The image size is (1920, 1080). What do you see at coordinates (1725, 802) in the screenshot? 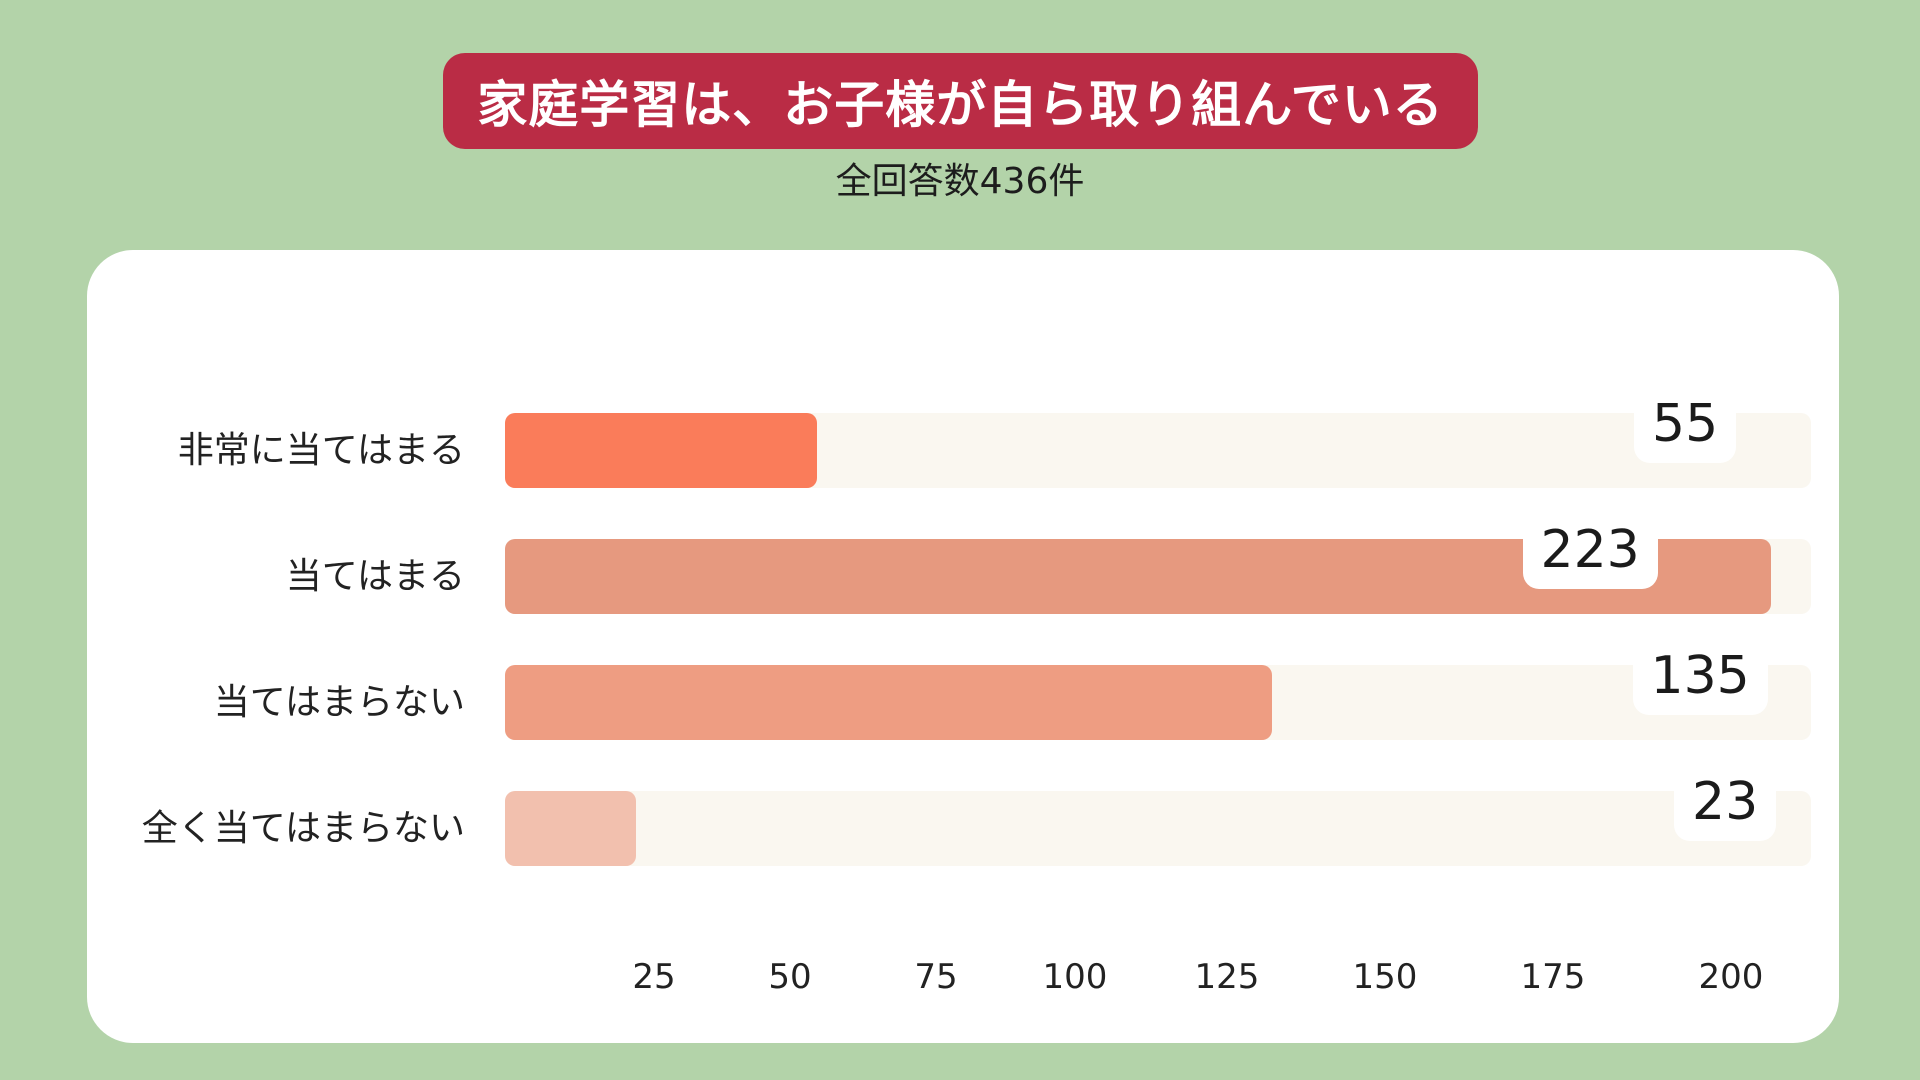
I see `value-label: 23` at bounding box center [1725, 802].